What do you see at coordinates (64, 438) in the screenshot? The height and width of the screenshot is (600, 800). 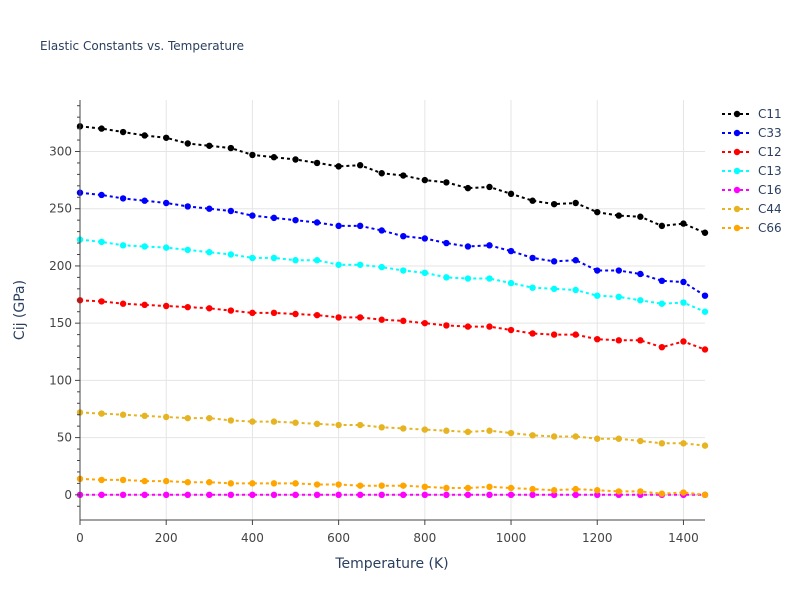 I see `y-tick-label: 50` at bounding box center [64, 438].